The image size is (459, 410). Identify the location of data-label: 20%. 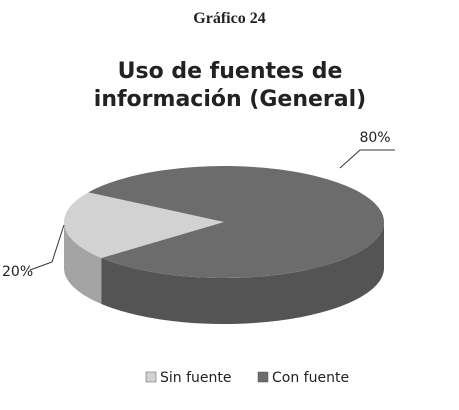
(17, 272).